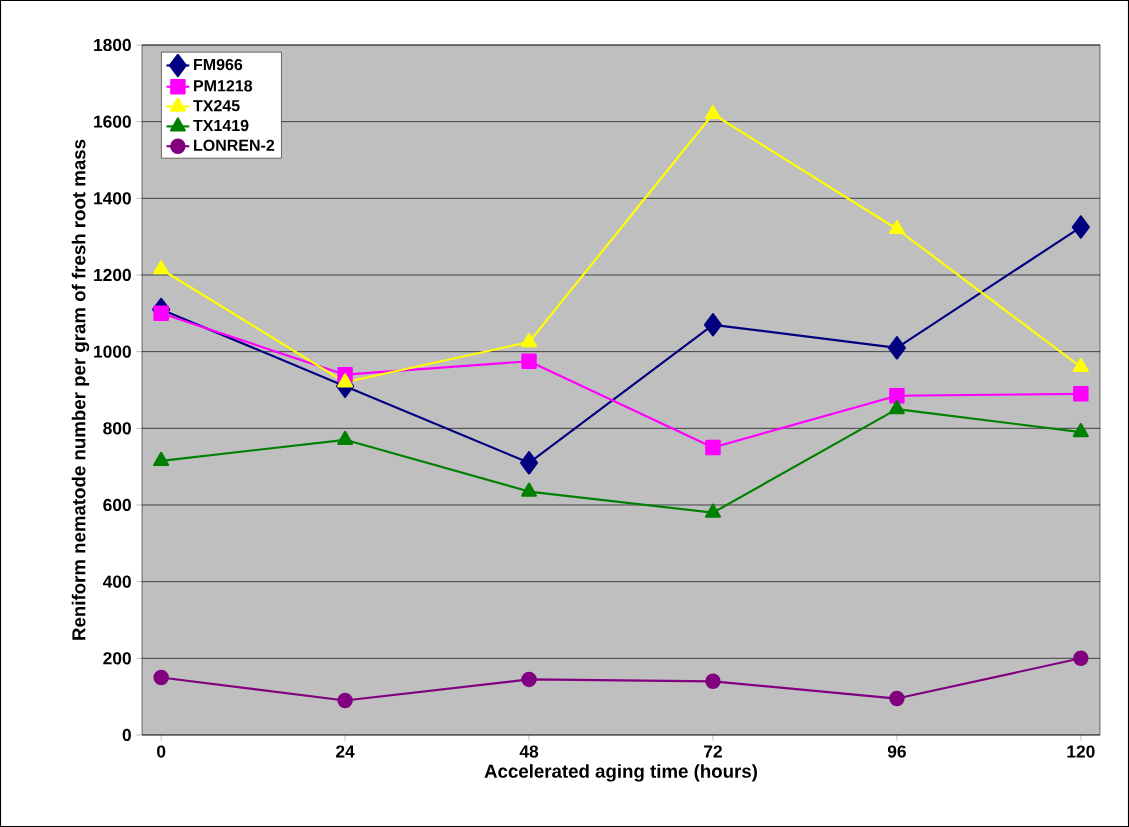 The height and width of the screenshot is (827, 1129). What do you see at coordinates (126, 735) in the screenshot?
I see `y-tick-label: 0` at bounding box center [126, 735].